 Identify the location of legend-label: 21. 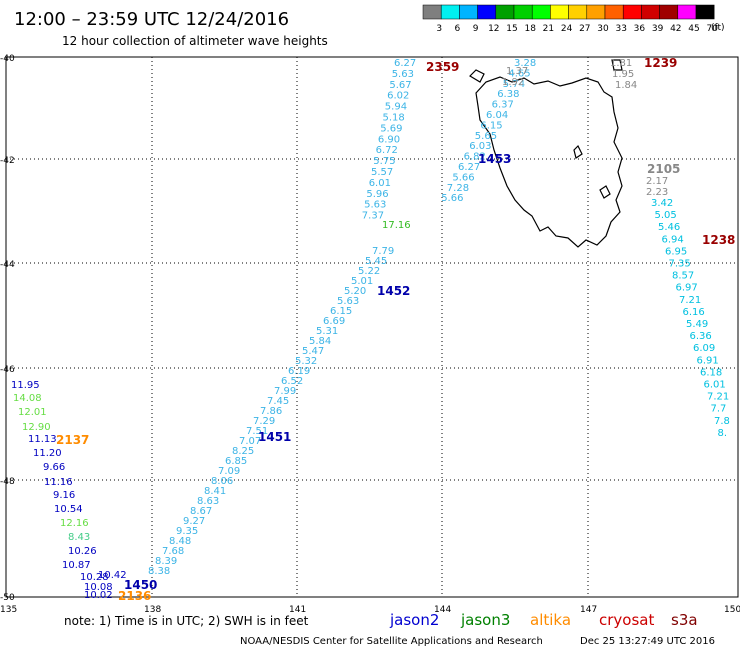
(548, 29).